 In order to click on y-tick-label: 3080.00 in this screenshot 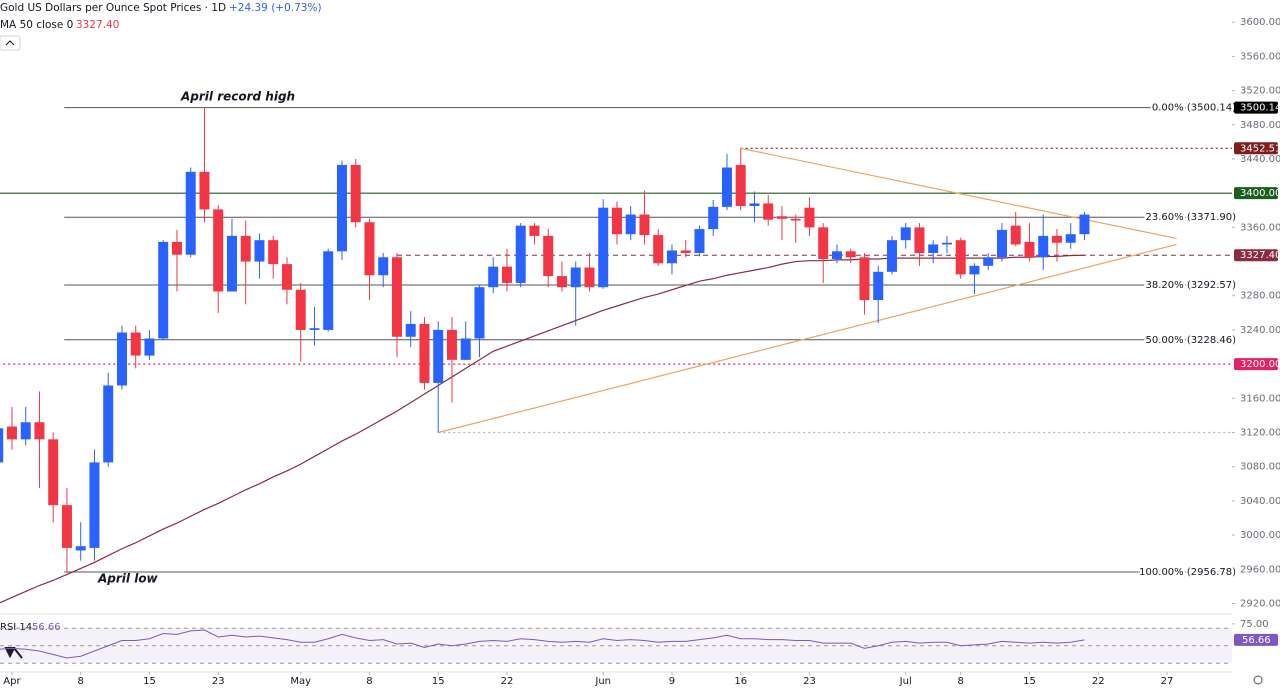, I will do `click(1260, 467)`.